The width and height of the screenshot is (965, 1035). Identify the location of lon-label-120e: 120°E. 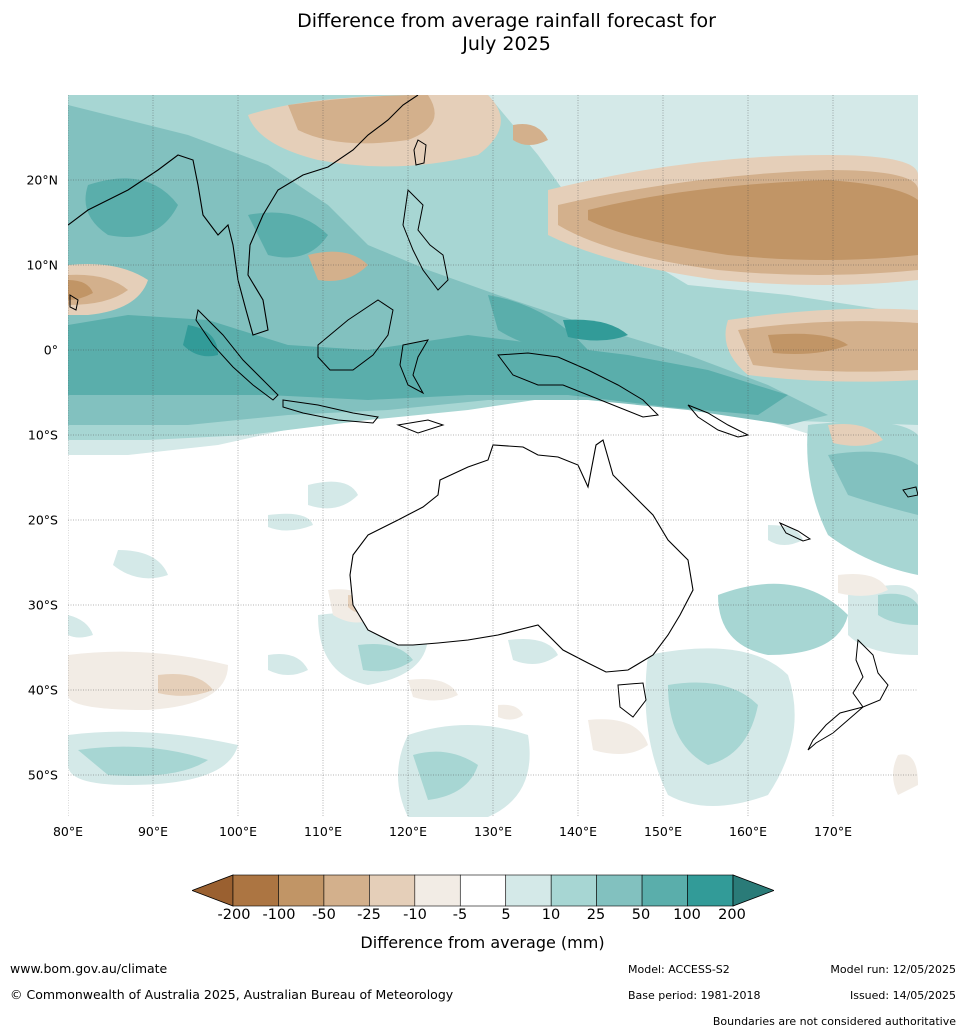
(408, 831).